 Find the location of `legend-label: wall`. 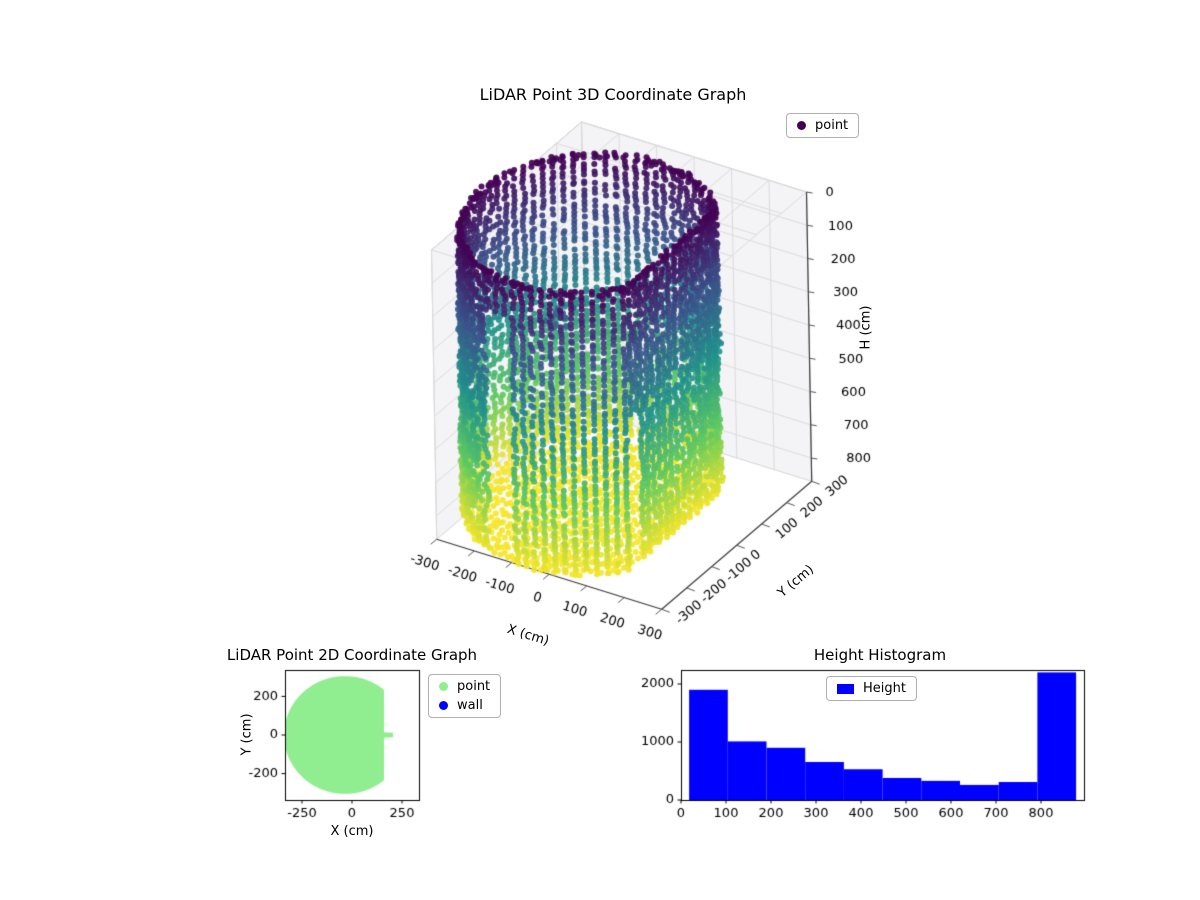

legend-label: wall is located at coordinates (470, 705).